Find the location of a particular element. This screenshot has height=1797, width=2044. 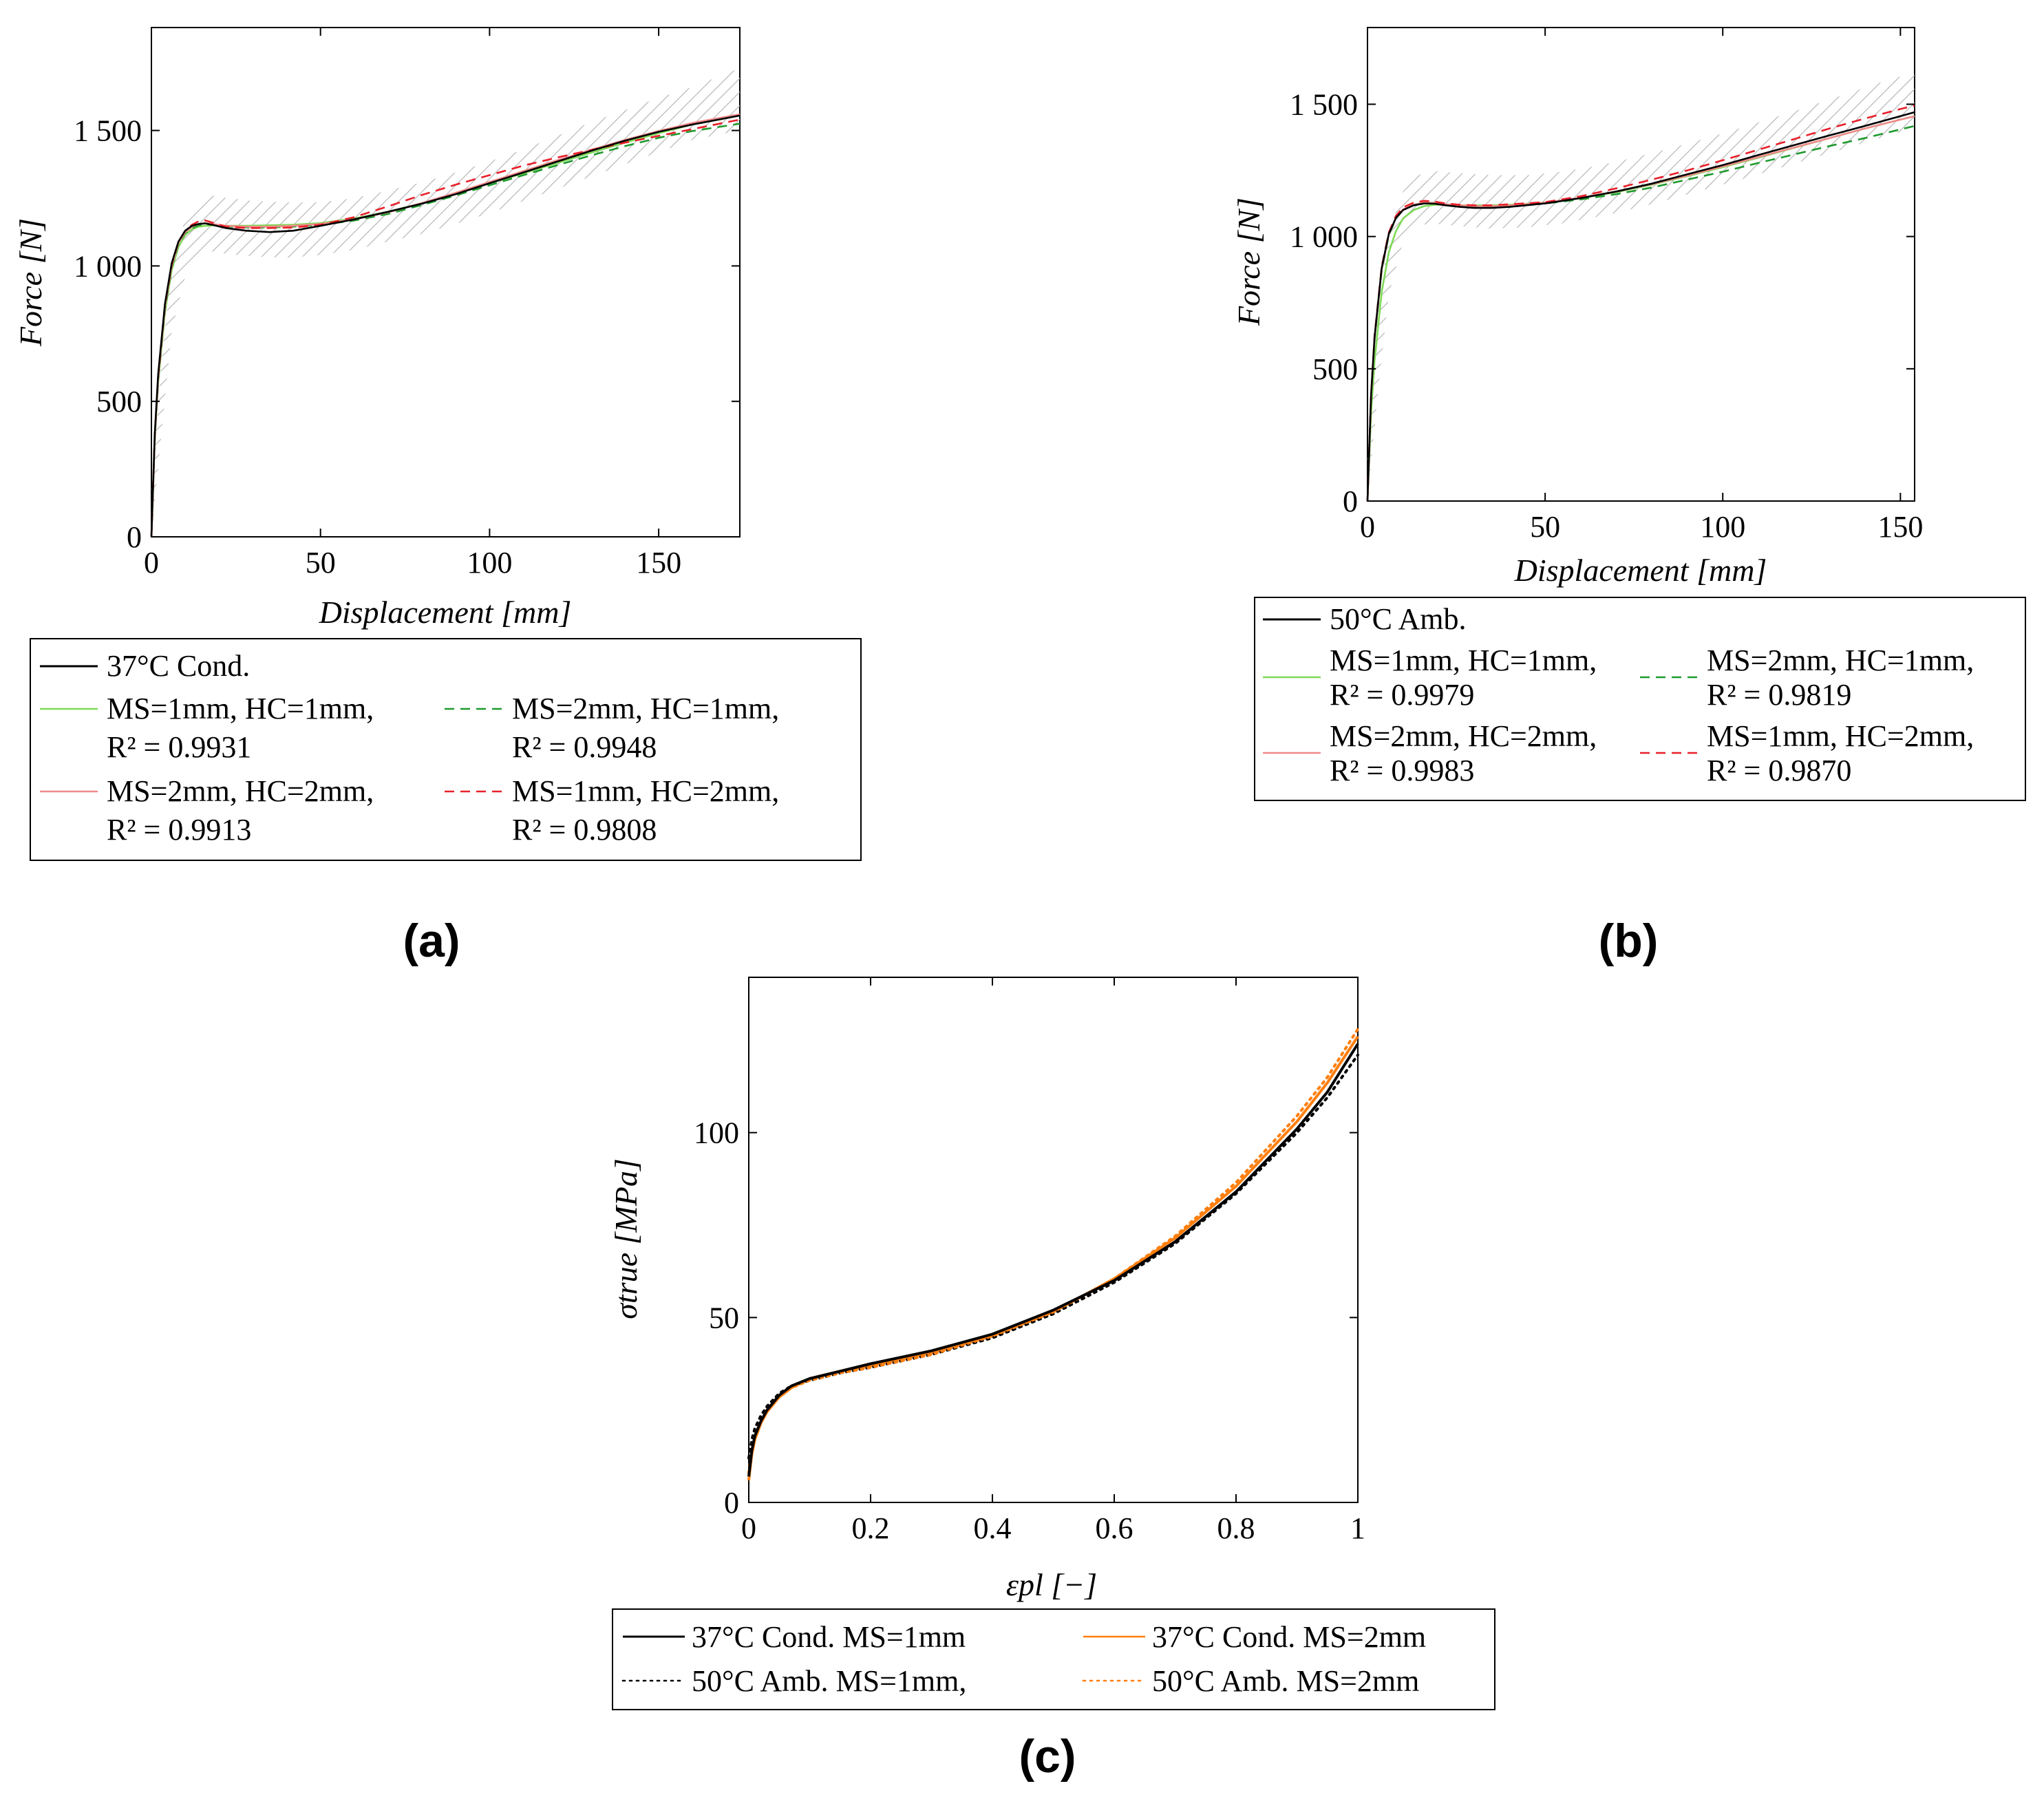

chart-b-legend-label-3-line1: MS=2mm, HC=2mm, is located at coordinates (1463, 736).